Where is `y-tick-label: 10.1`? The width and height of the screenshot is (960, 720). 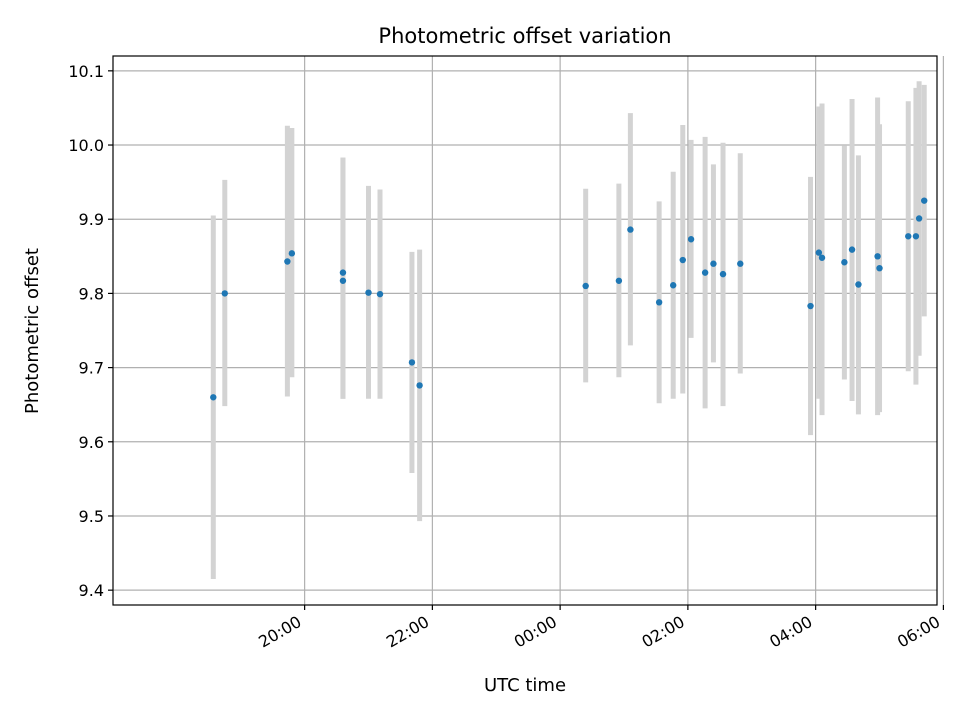
y-tick-label: 10.1 is located at coordinates (86, 71).